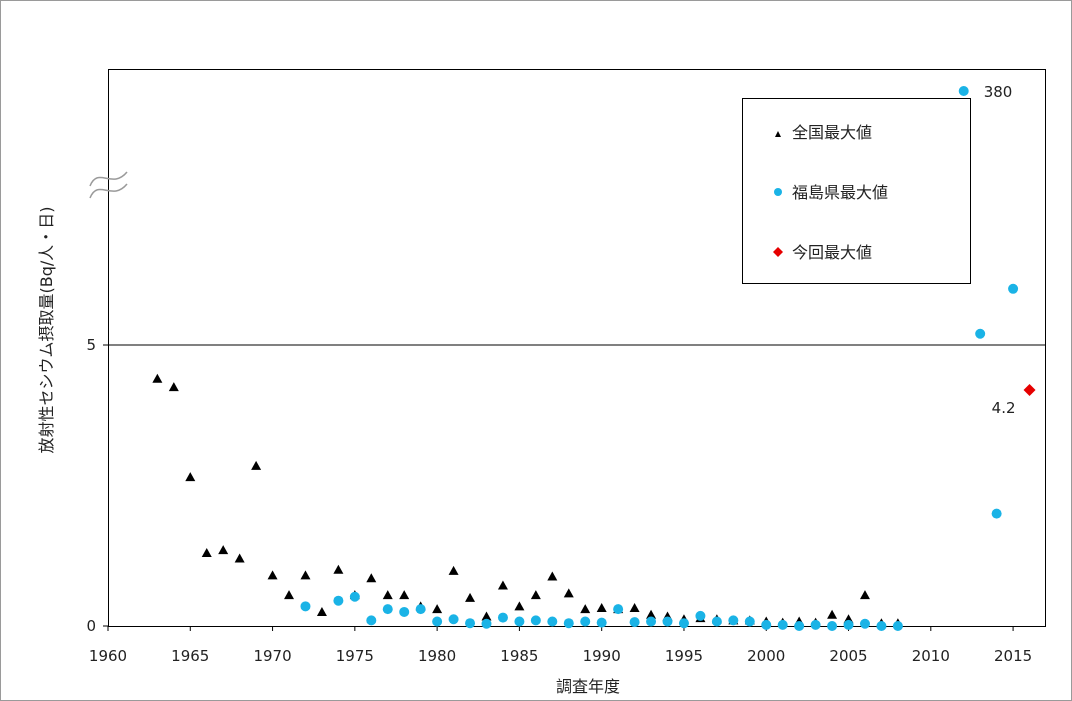 The image size is (1072, 701). What do you see at coordinates (272, 656) in the screenshot?
I see `x-tick-label: 1970` at bounding box center [272, 656].